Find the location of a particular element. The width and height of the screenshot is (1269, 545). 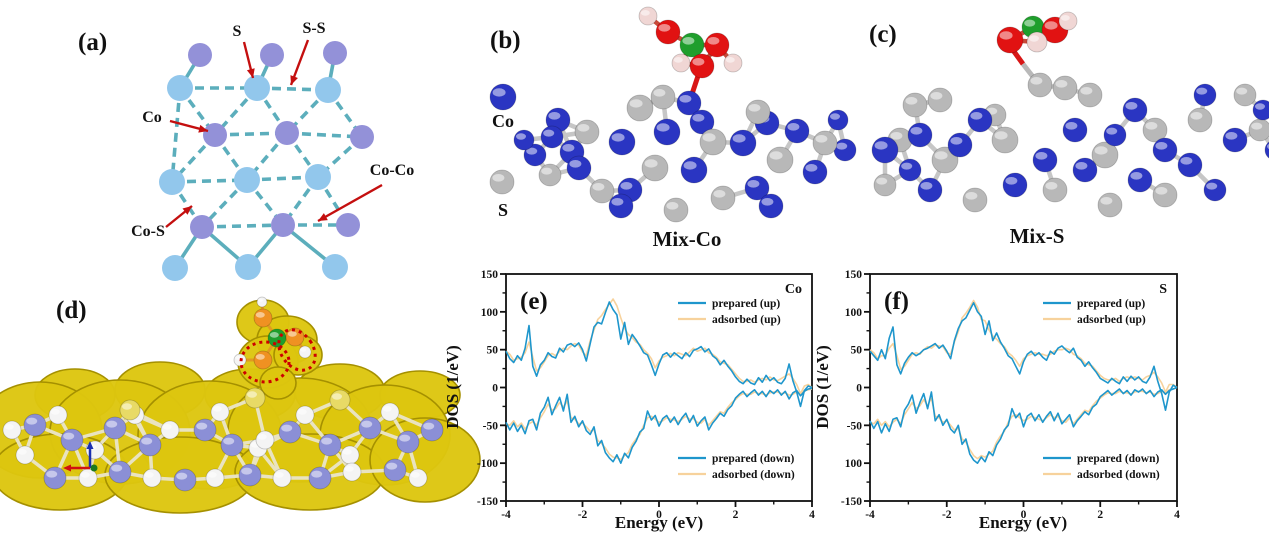

lattice-nodes is located at coordinates (266, 161).